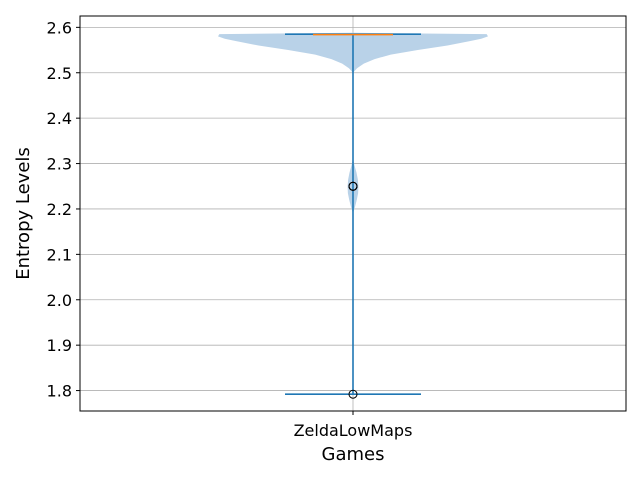  What do you see at coordinates (59, 73) in the screenshot?
I see `y-tick-label: 2.5` at bounding box center [59, 73].